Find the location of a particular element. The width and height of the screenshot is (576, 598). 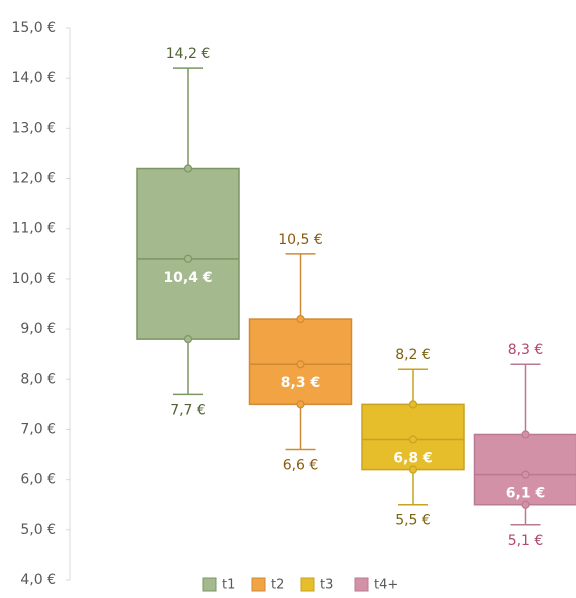

y-tick-label: 15,0 € is located at coordinates (33, 28).